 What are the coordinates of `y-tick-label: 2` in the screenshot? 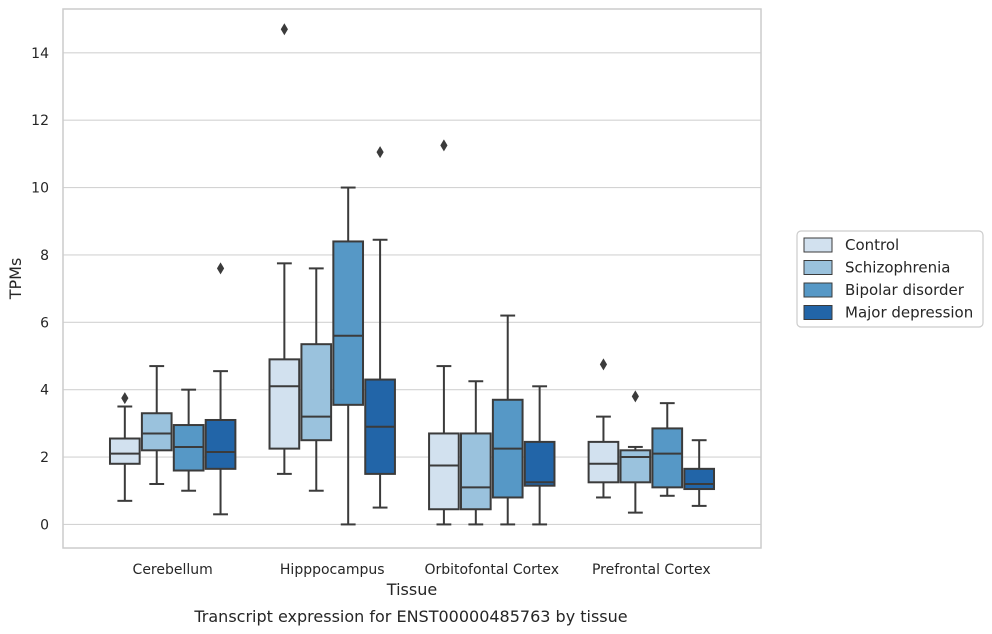 It's located at (44, 458).